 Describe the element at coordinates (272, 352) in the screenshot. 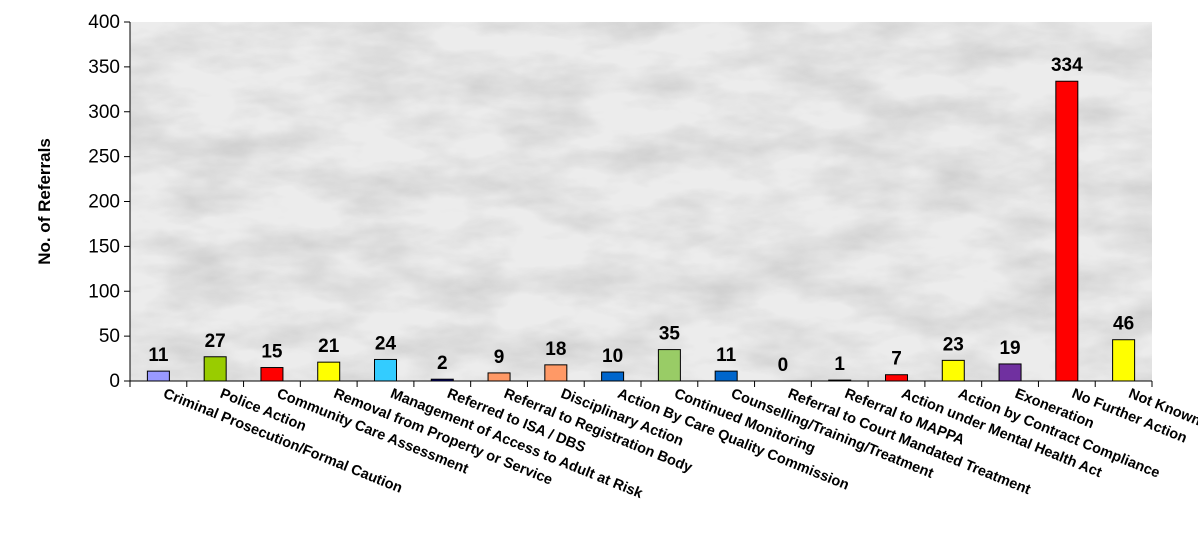

I see `data-label: 15` at that location.